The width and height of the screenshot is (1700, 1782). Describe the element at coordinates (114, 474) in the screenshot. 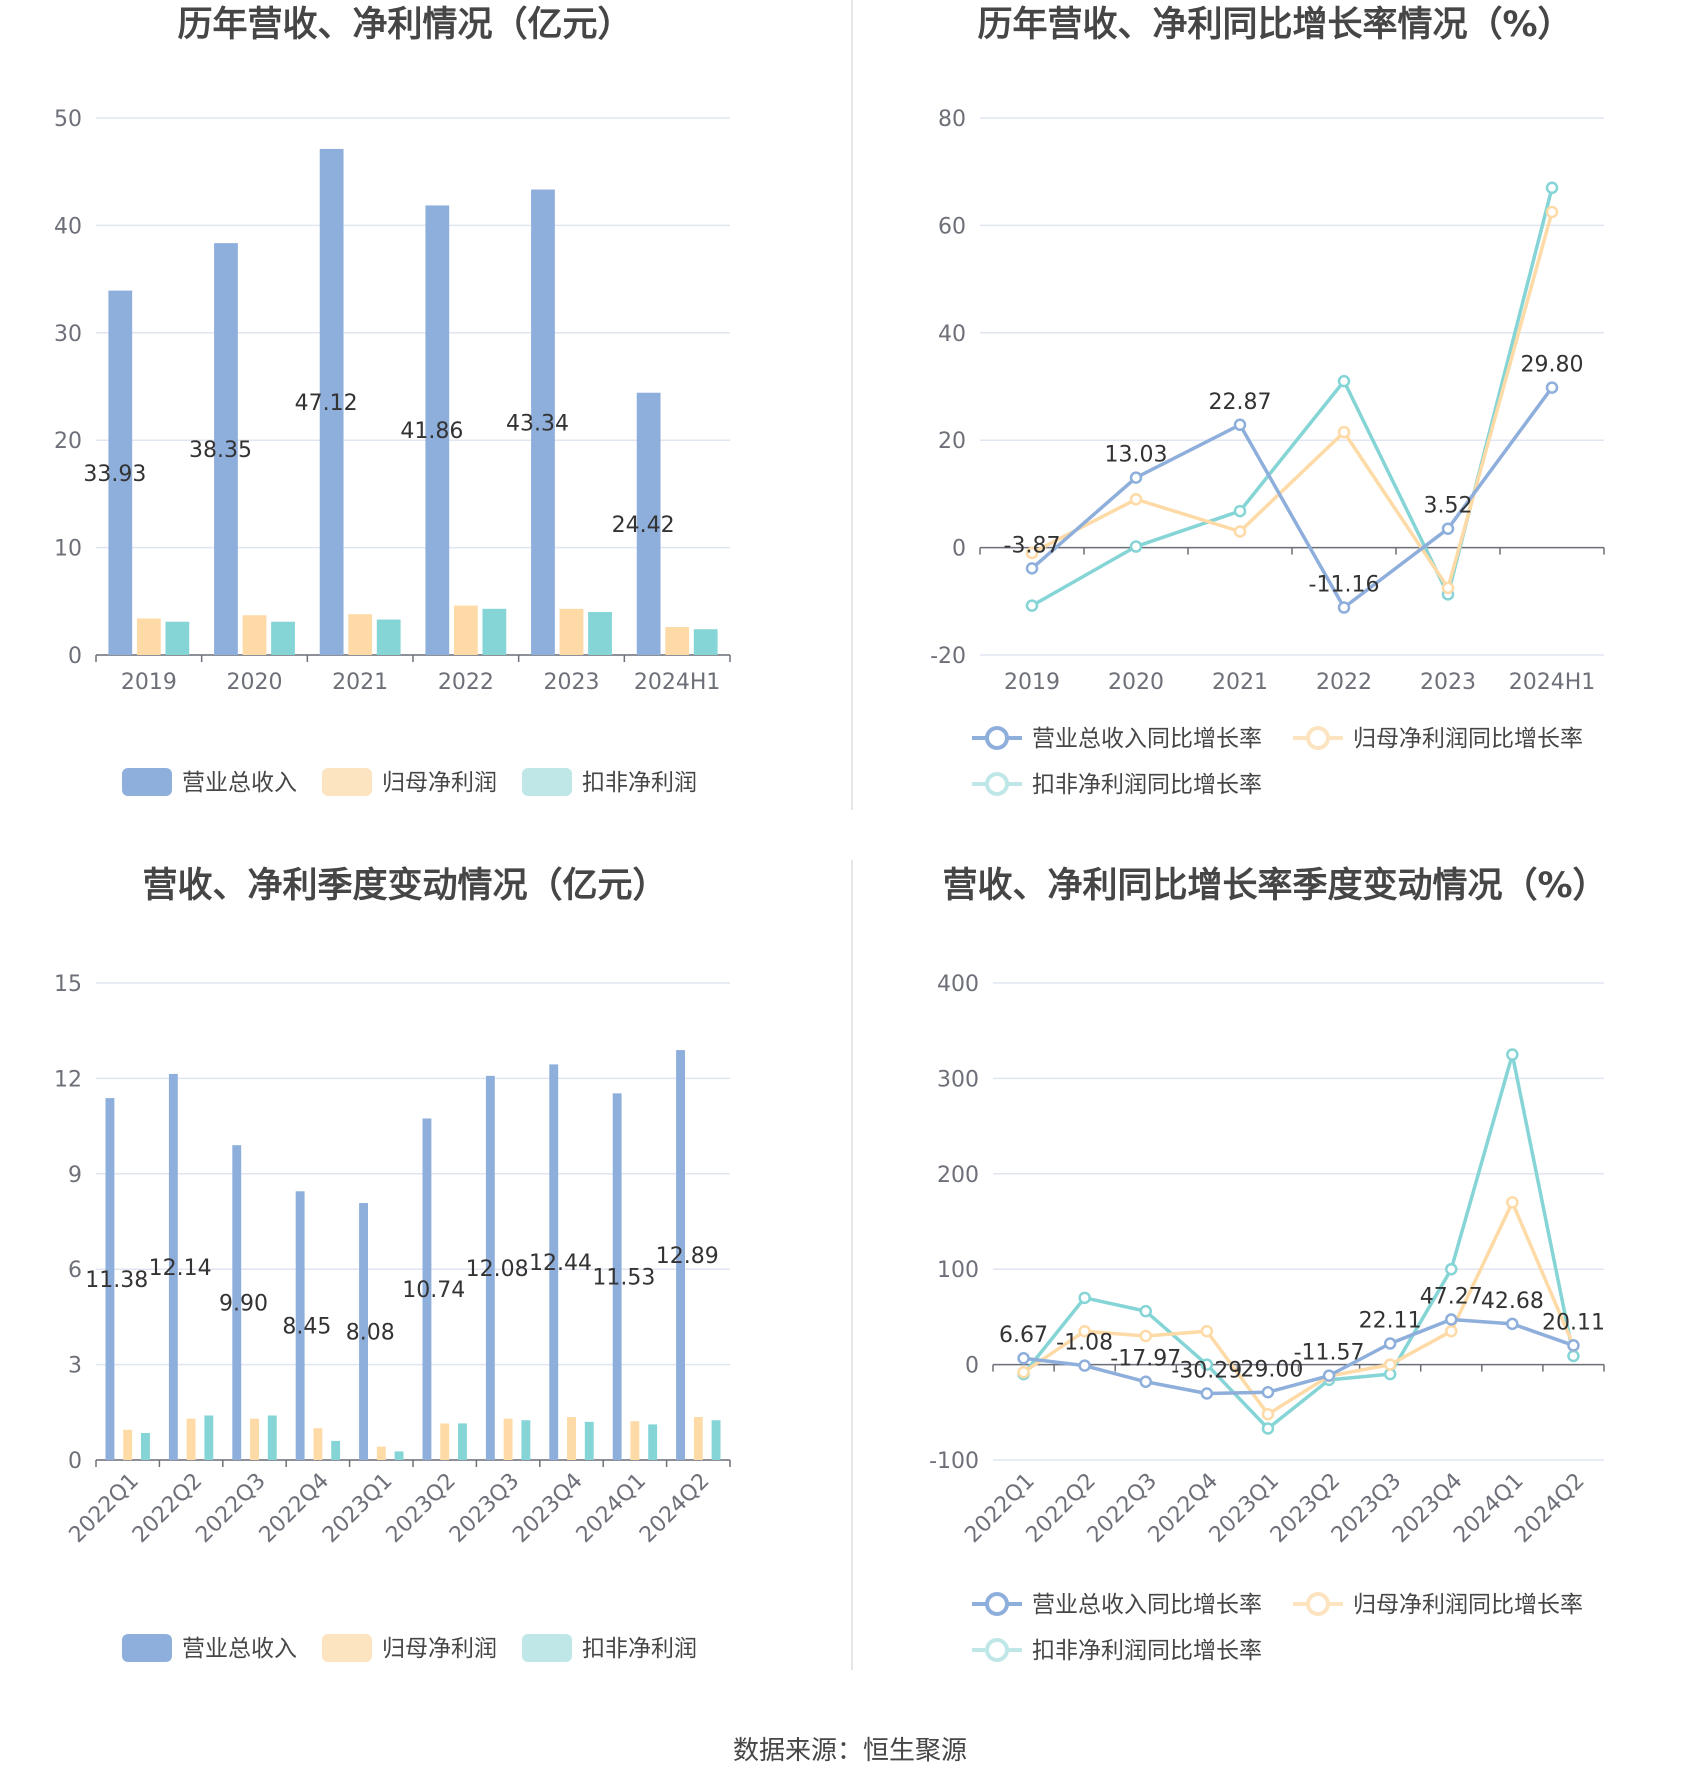

I see `data-label: 33.93` at that location.